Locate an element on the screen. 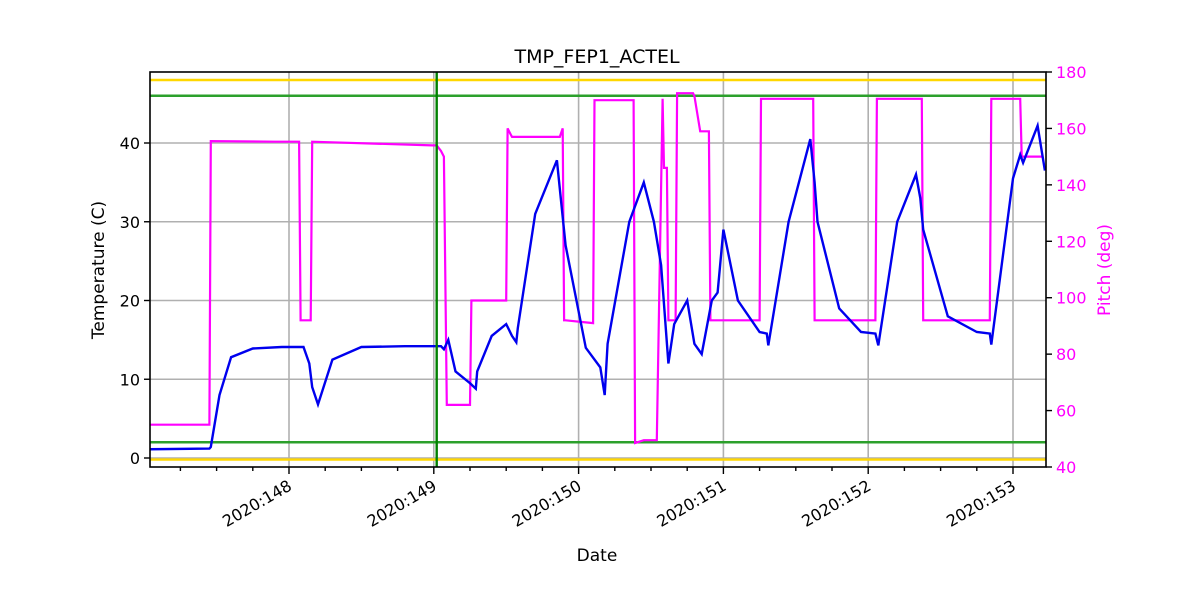 This screenshot has width=1200, height=600. y-axis-label: Temperature (C) is located at coordinates (99, 270).